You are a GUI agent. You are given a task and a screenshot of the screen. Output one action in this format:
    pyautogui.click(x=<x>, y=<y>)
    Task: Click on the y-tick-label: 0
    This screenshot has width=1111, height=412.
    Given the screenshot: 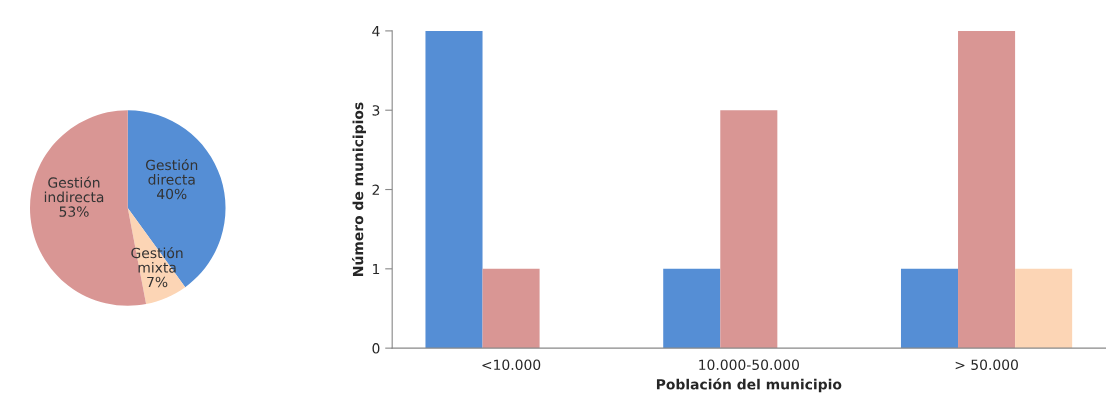 What is the action you would take?
    pyautogui.click(x=376, y=348)
    